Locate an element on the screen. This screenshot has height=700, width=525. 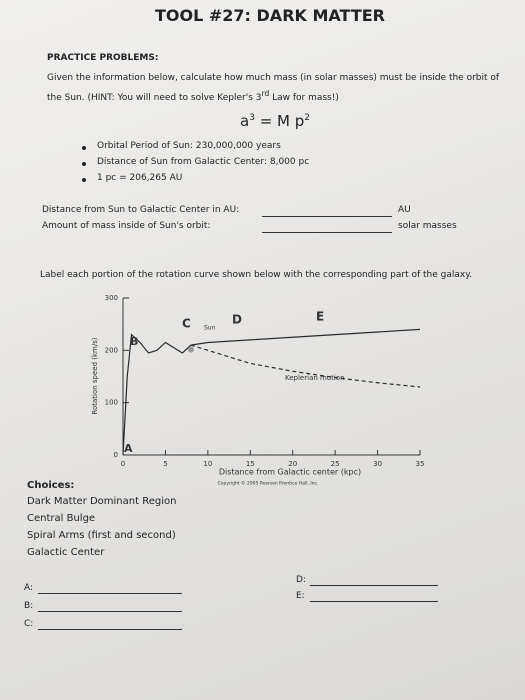
x-tick-label: 5 is located at coordinates (165, 464).